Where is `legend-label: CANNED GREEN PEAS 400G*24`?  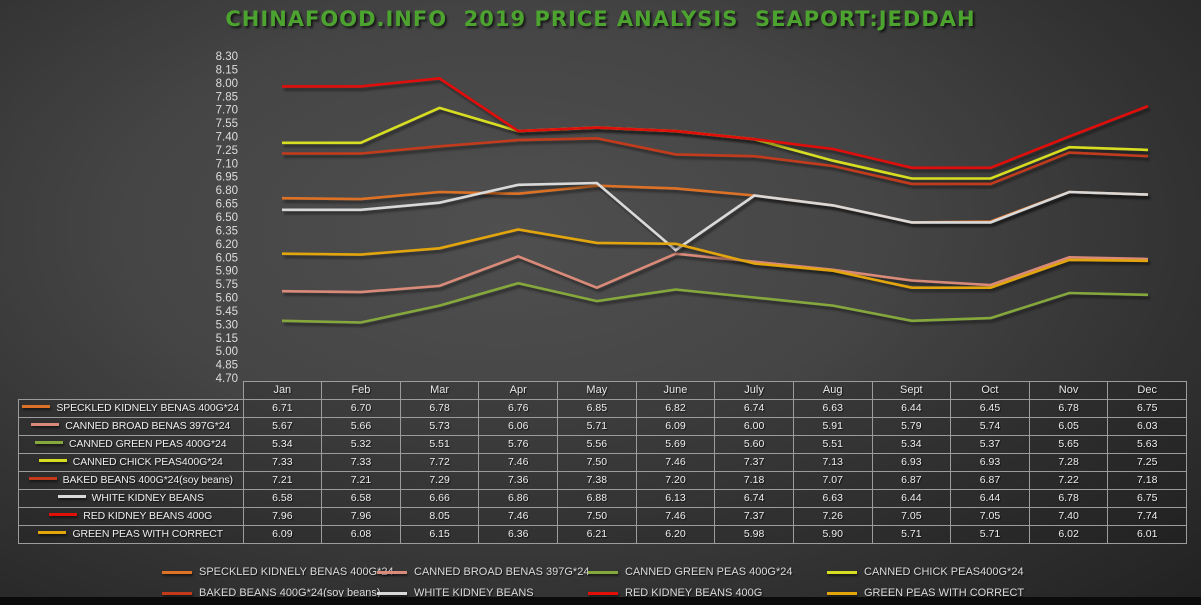
legend-label: CANNED GREEN PEAS 400G*24 is located at coordinates (709, 572).